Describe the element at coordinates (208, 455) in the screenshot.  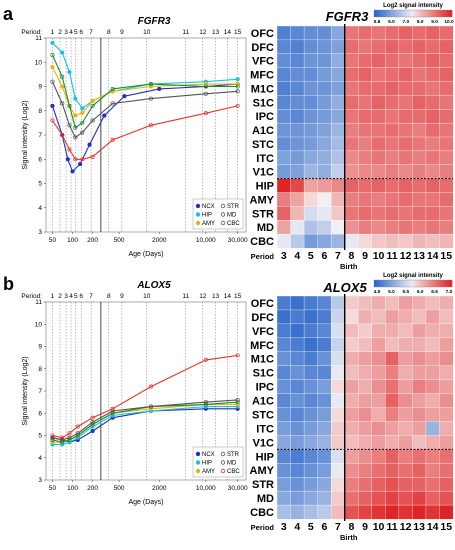
I see `legend-label-ncx: NCX` at that location.